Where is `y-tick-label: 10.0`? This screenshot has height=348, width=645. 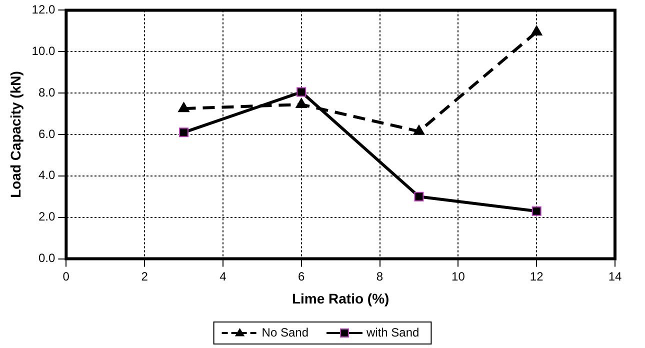 y-tick-label: 10.0 is located at coordinates (44, 51).